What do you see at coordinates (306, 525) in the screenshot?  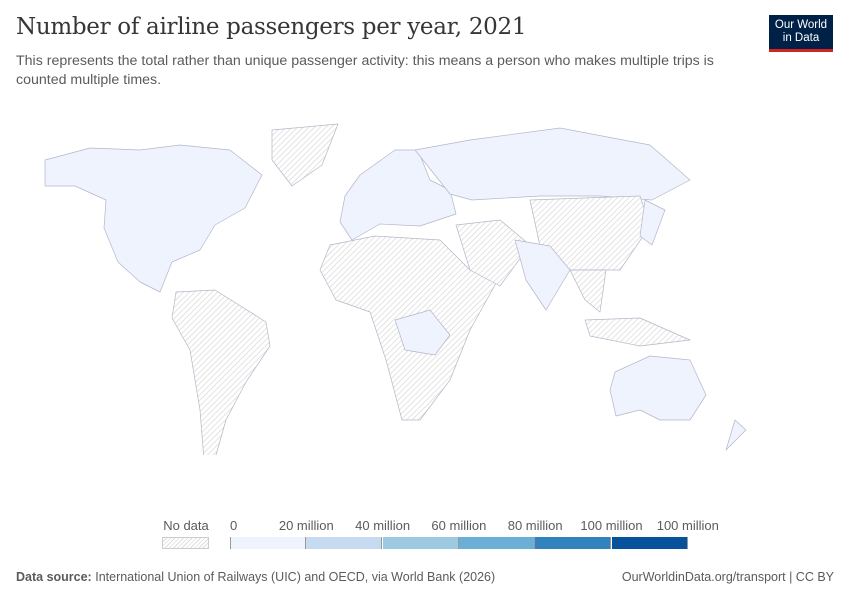 I see `legend-tick-label: 20 million` at bounding box center [306, 525].